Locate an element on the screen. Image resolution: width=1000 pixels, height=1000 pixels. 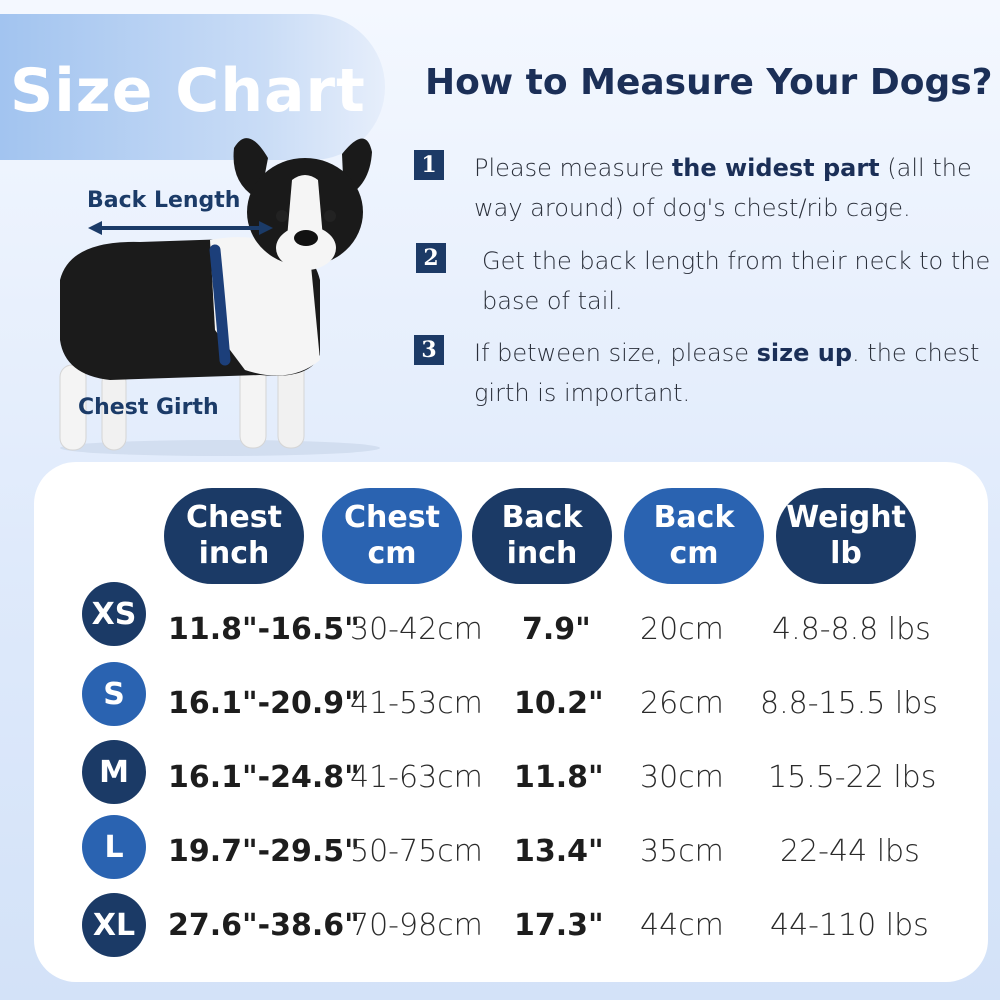
title-banner: Size Chart is located at coordinates (192, 87).